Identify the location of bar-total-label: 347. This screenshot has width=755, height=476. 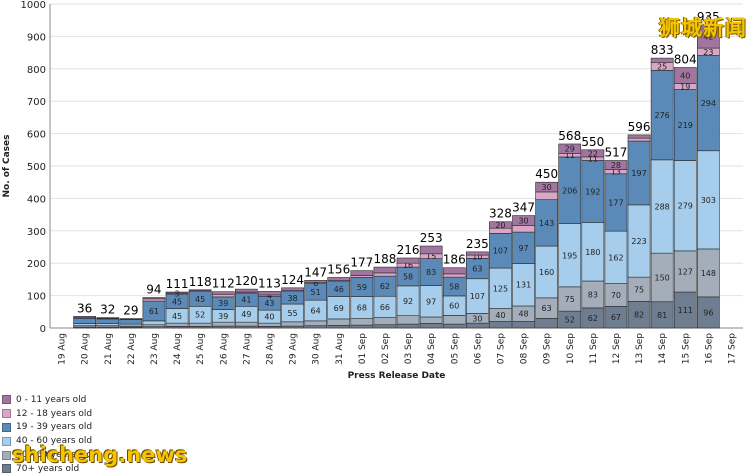
(523, 208).